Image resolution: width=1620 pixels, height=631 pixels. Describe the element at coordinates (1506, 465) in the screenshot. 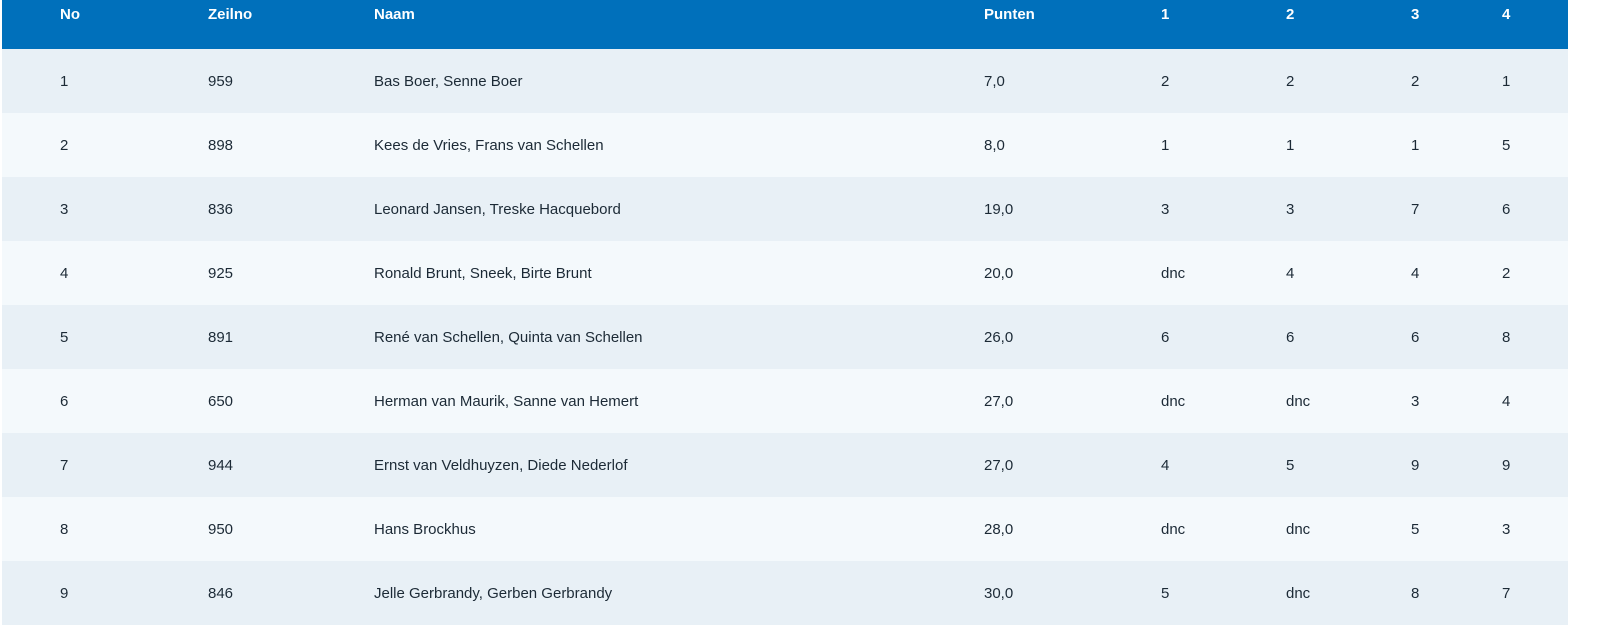

I see `cell-race-4: 9` at that location.